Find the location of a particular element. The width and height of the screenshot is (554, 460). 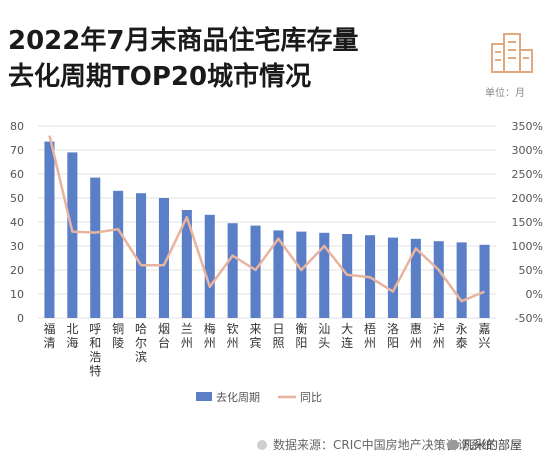

x-tick-char: 头 is located at coordinates (324, 343).